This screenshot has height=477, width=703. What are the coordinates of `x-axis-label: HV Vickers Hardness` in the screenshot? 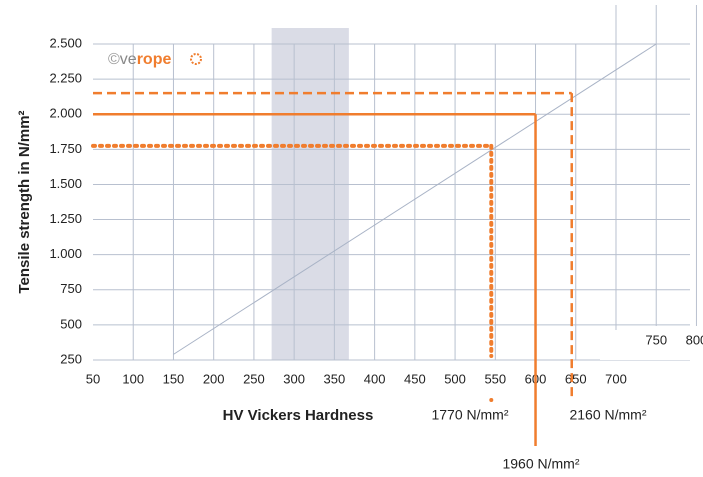 It's located at (298, 415).